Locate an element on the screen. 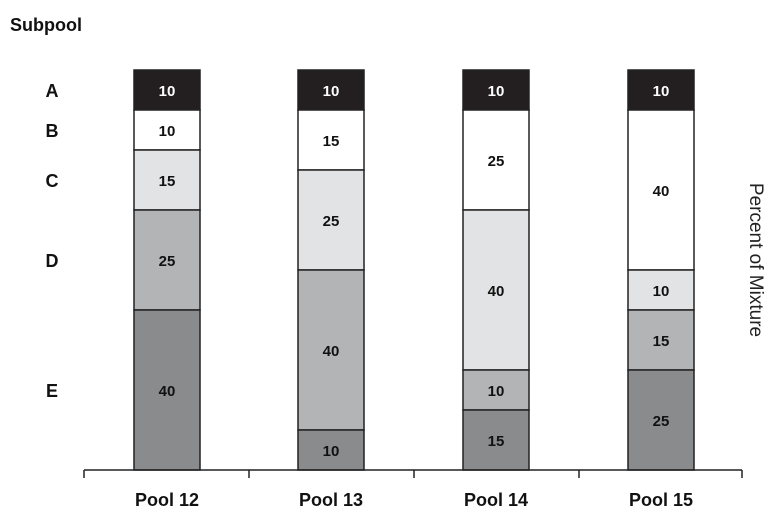 The image size is (766, 511). row-label: A is located at coordinates (52, 91).